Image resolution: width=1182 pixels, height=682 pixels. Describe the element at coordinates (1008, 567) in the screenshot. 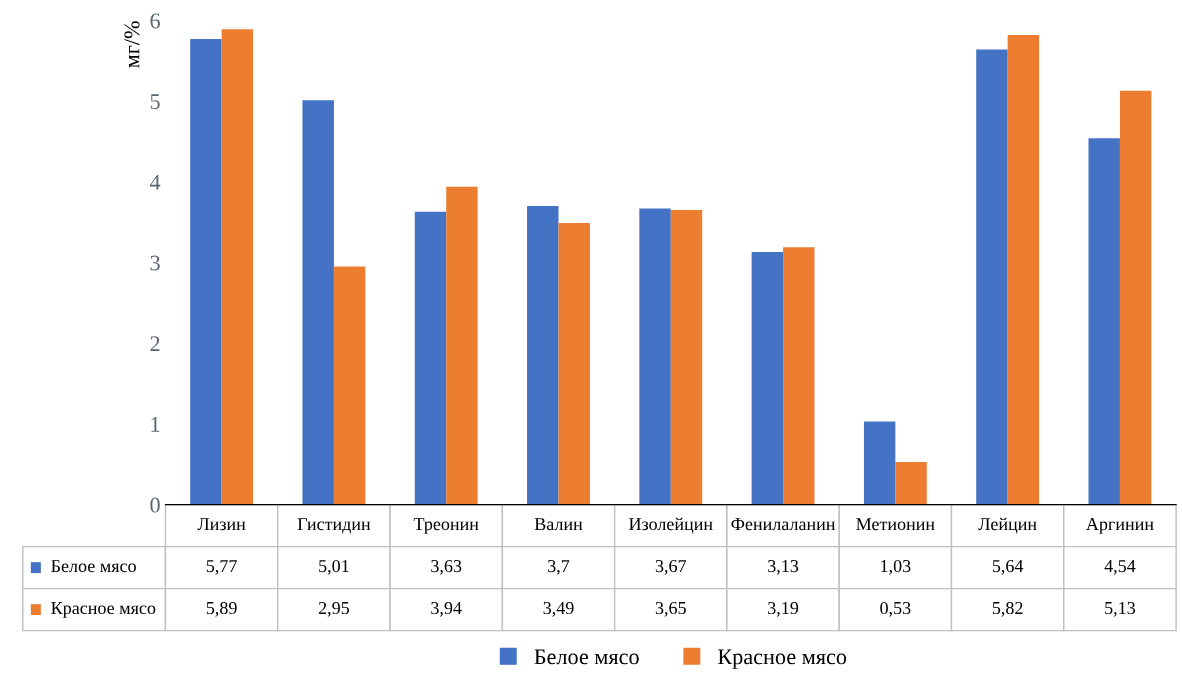

I see `data-label: 5,64` at that location.